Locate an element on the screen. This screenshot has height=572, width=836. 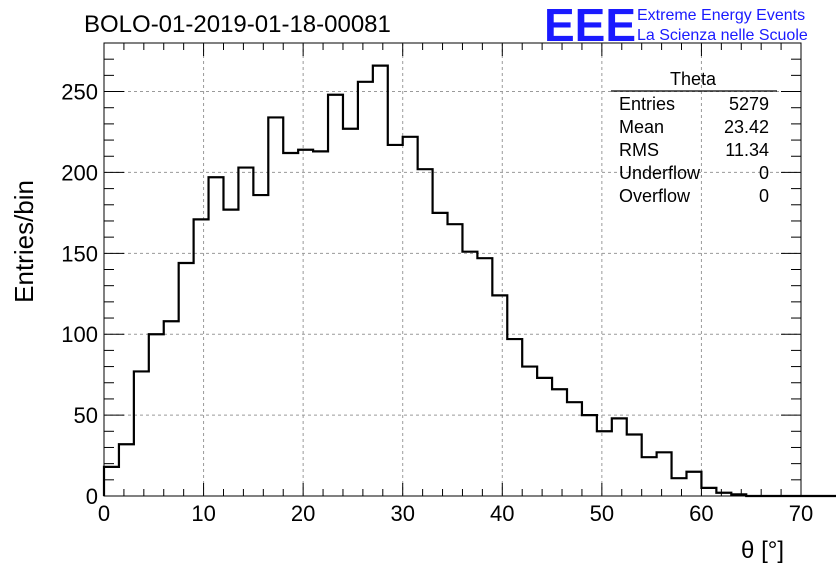
x-tick-label: 0 is located at coordinates (104, 513).